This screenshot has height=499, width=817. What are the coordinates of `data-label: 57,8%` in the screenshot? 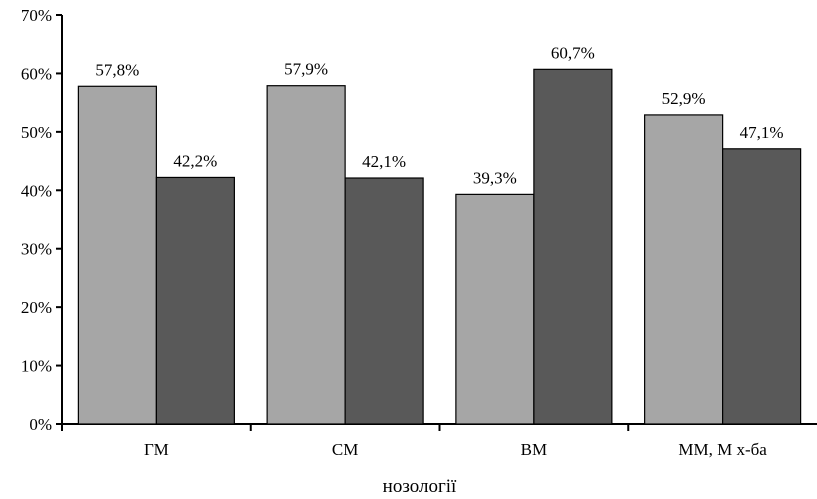 It's located at (117, 69).